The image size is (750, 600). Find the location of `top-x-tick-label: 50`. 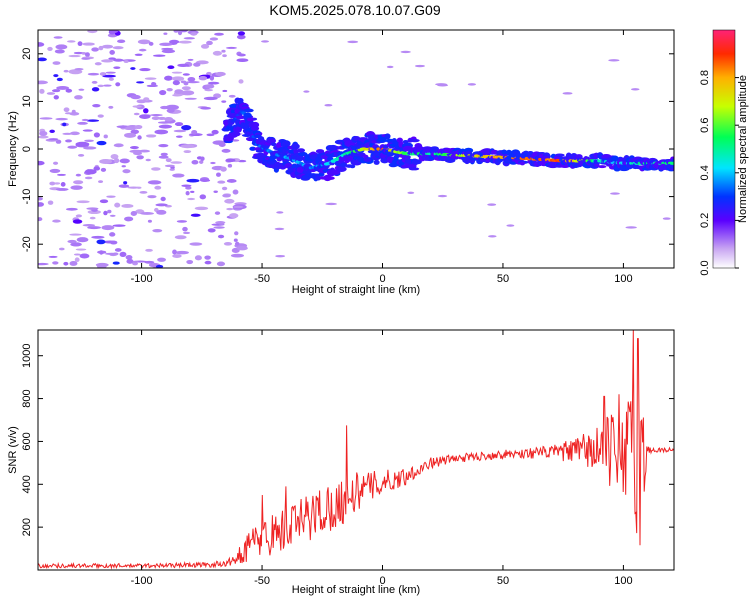

top-x-tick-label: 50 is located at coordinates (503, 279).